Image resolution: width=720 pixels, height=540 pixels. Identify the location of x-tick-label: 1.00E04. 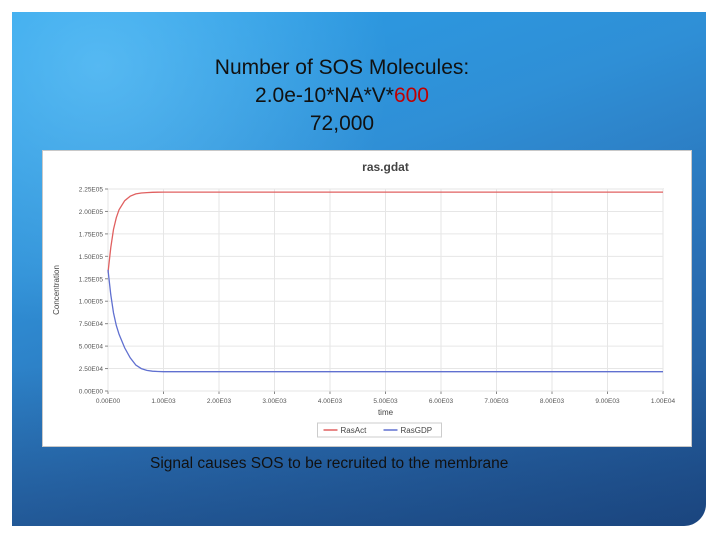
(663, 401).